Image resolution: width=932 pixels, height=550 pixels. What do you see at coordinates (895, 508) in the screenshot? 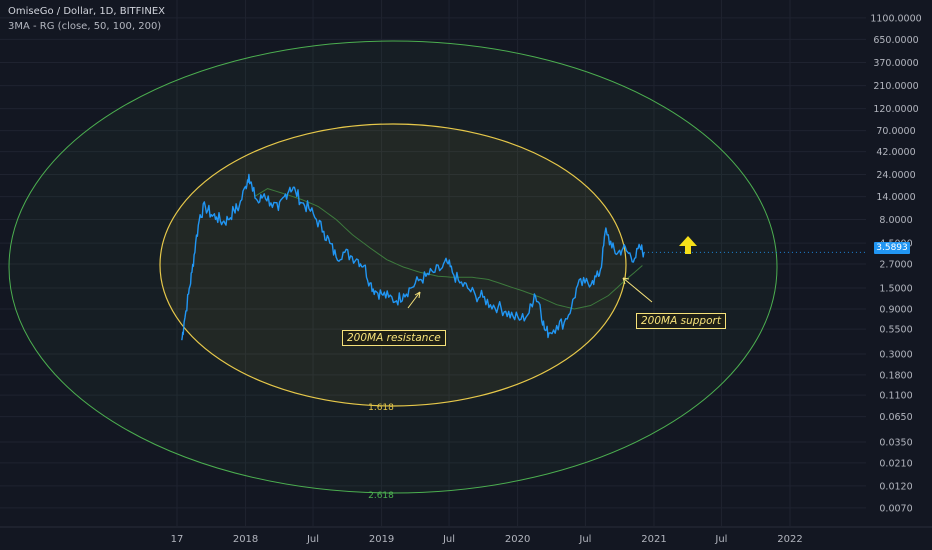
I see `y-tick-label: 0.0070` at bounding box center [895, 508].